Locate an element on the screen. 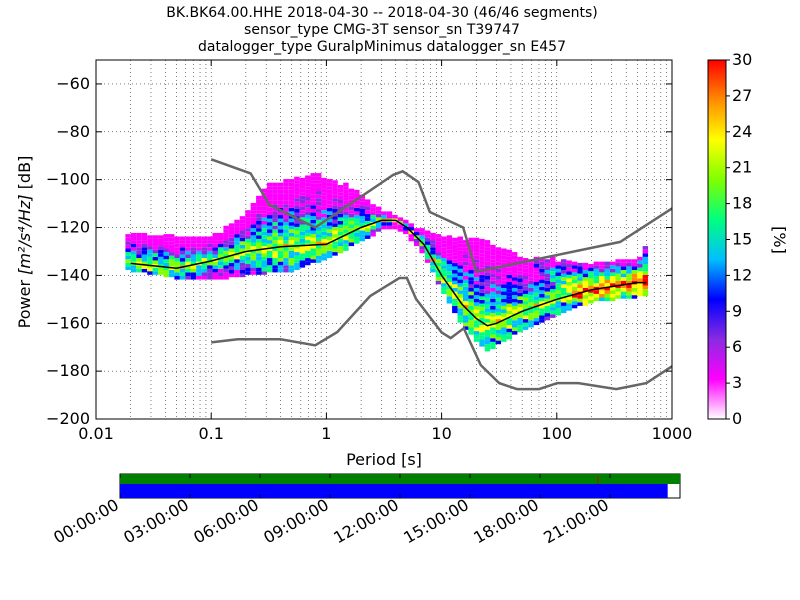  timeline-tick-label: 00:00:00 is located at coordinates (86, 521).